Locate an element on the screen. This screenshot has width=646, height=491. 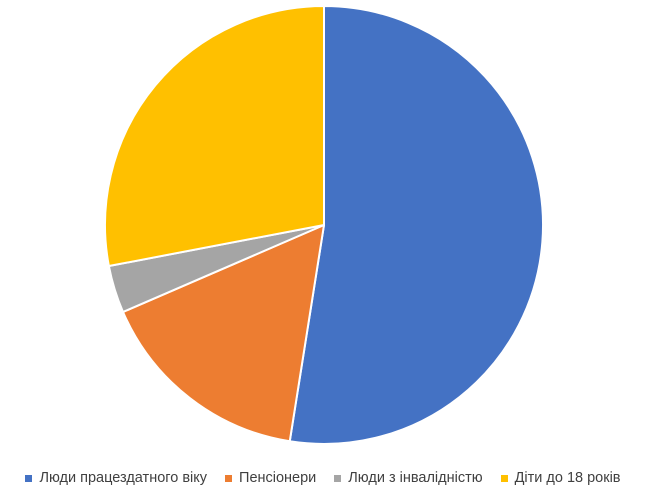
pie-slice-pensioners is located at coordinates (223, 333).